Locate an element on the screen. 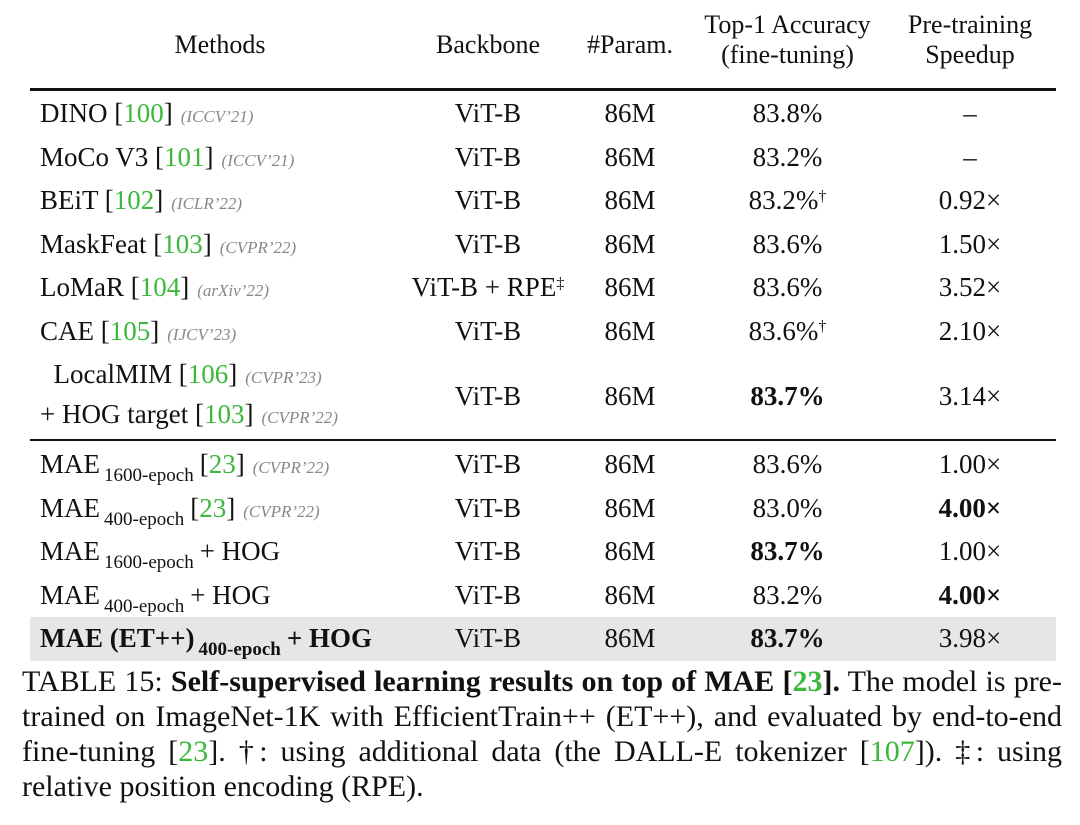 The height and width of the screenshot is (825, 1080). method-name: LocalMIM is located at coordinates (109, 374).